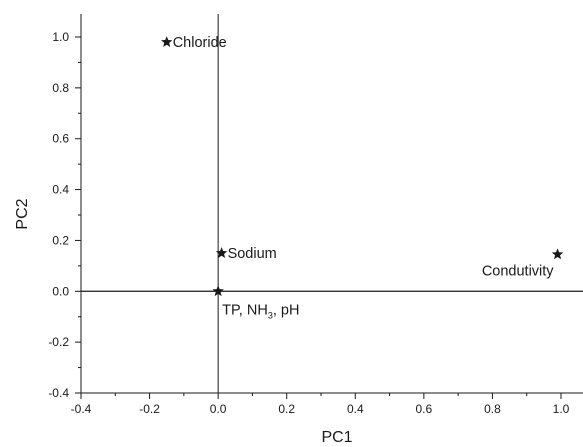 The height and width of the screenshot is (447, 583). Describe the element at coordinates (355, 409) in the screenshot. I see `x-tick-label: 0.4` at that location.